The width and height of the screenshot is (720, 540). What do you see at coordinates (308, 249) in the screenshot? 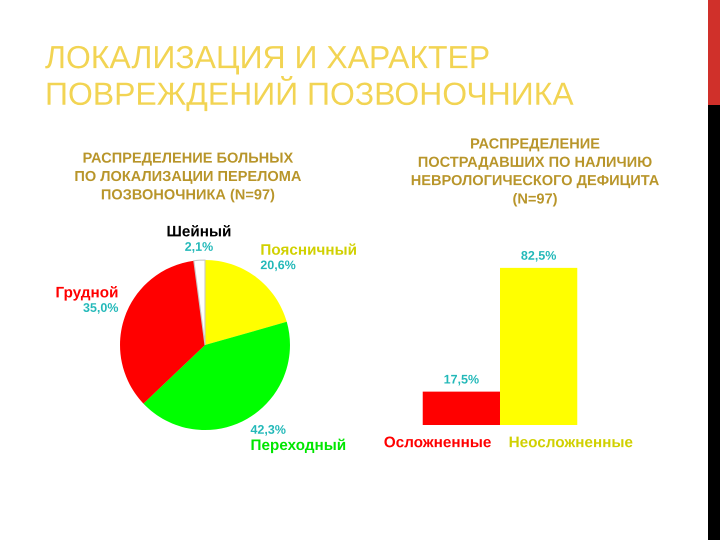
I see `slice-label: Поясничный` at bounding box center [308, 249].